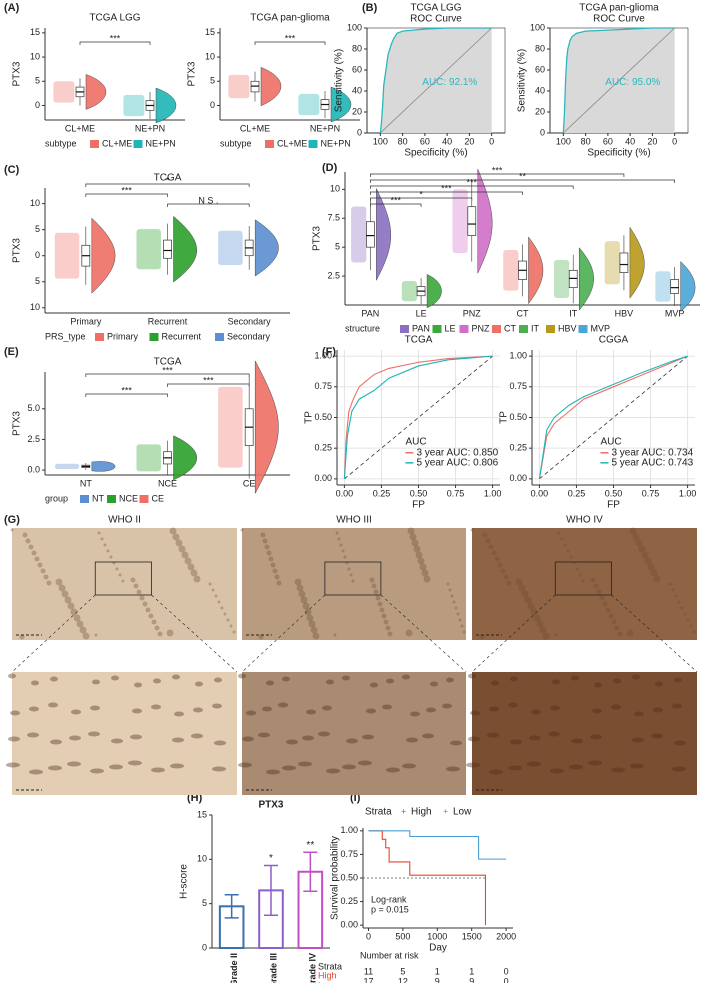 The width and height of the screenshot is (709, 983). I want to click on x-tick-label: 0.00, so click(345, 493).